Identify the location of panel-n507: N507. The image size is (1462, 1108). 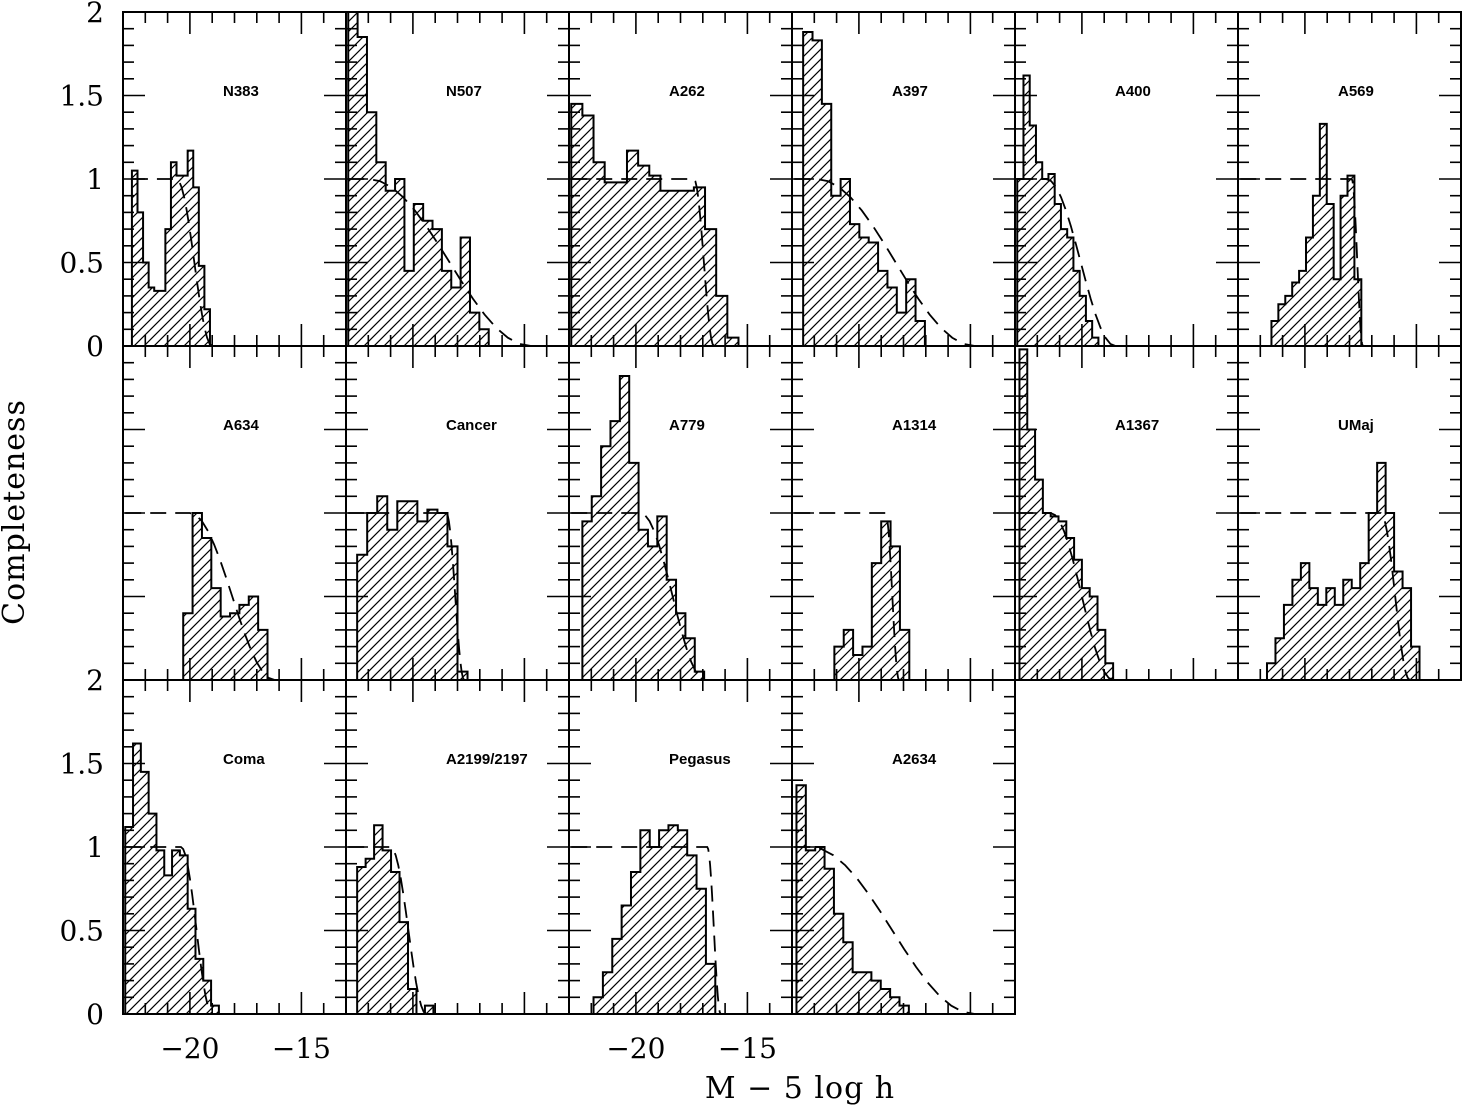
(457, 179).